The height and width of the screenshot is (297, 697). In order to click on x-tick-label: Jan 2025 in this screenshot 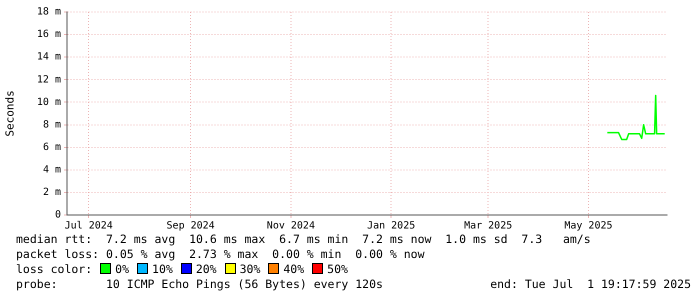, I will do `click(391, 226)`.